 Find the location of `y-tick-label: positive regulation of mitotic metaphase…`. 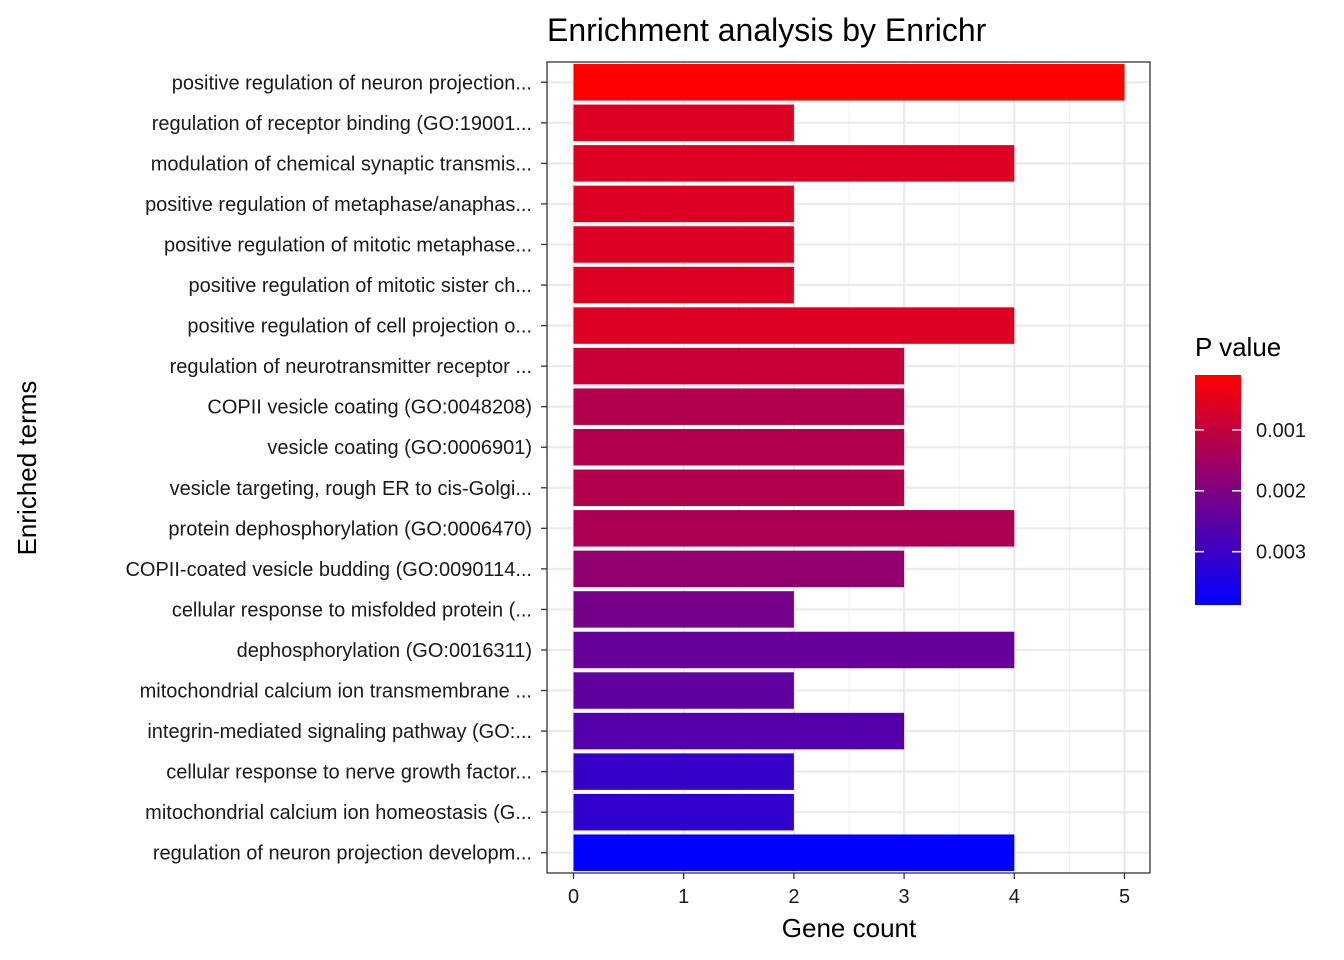

y-tick-label: positive regulation of mitotic metaphase… is located at coordinates (348, 245).